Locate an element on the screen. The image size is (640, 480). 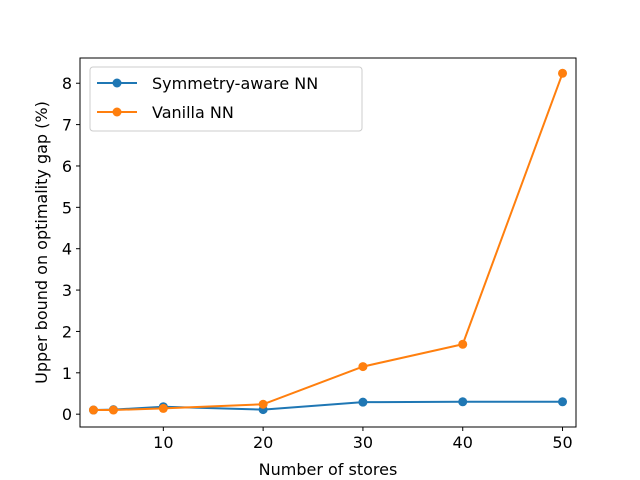
legend-label-vanilla-nn: Vanilla NN is located at coordinates (193, 112).